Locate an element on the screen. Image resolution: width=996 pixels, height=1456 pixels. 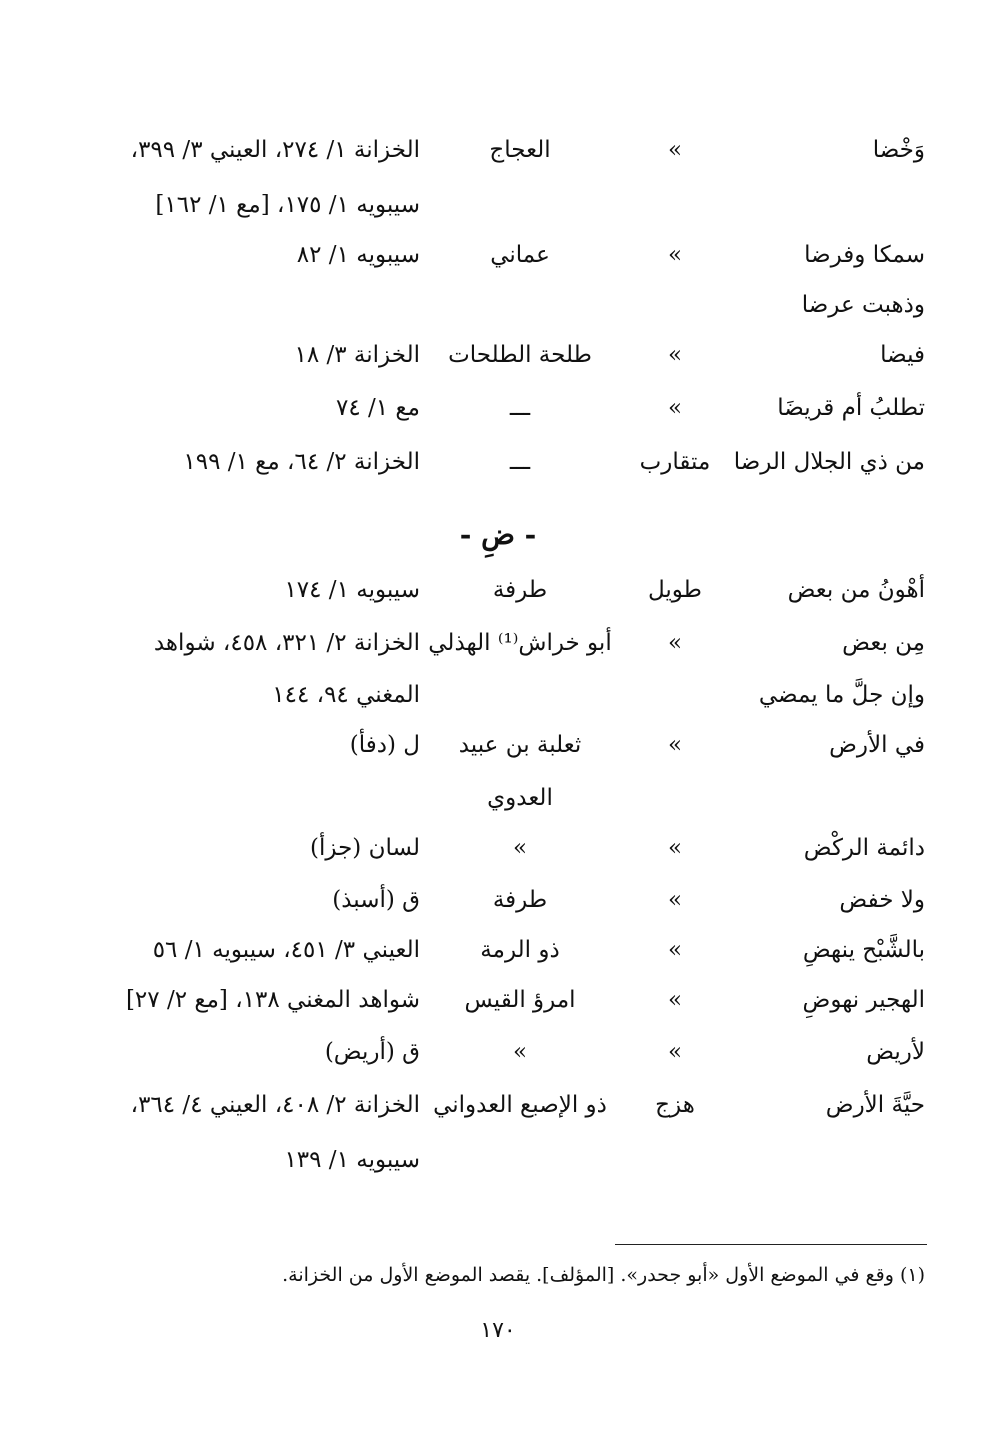
rhyme-cell: الهجير نهوضِ is located at coordinates (863, 1000).